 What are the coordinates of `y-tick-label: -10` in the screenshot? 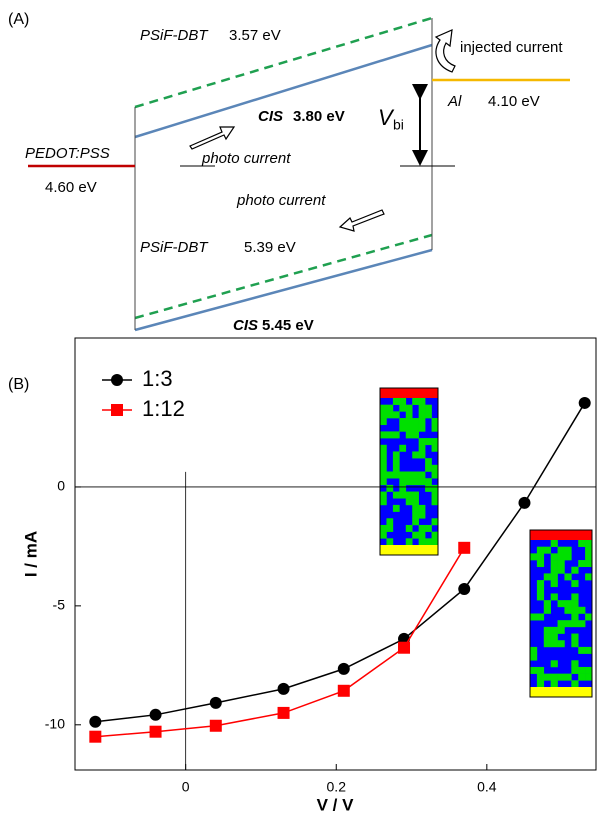 It's located at (55, 724).